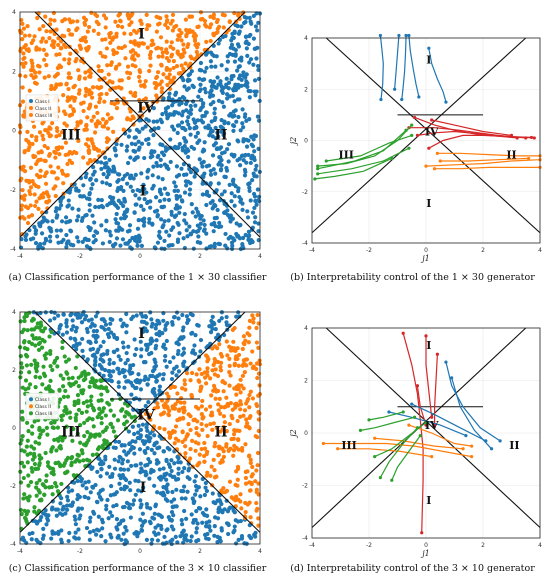 The width and height of the screenshot is (550, 581). I want to click on x-tick-label: -2, so click(369, 545).